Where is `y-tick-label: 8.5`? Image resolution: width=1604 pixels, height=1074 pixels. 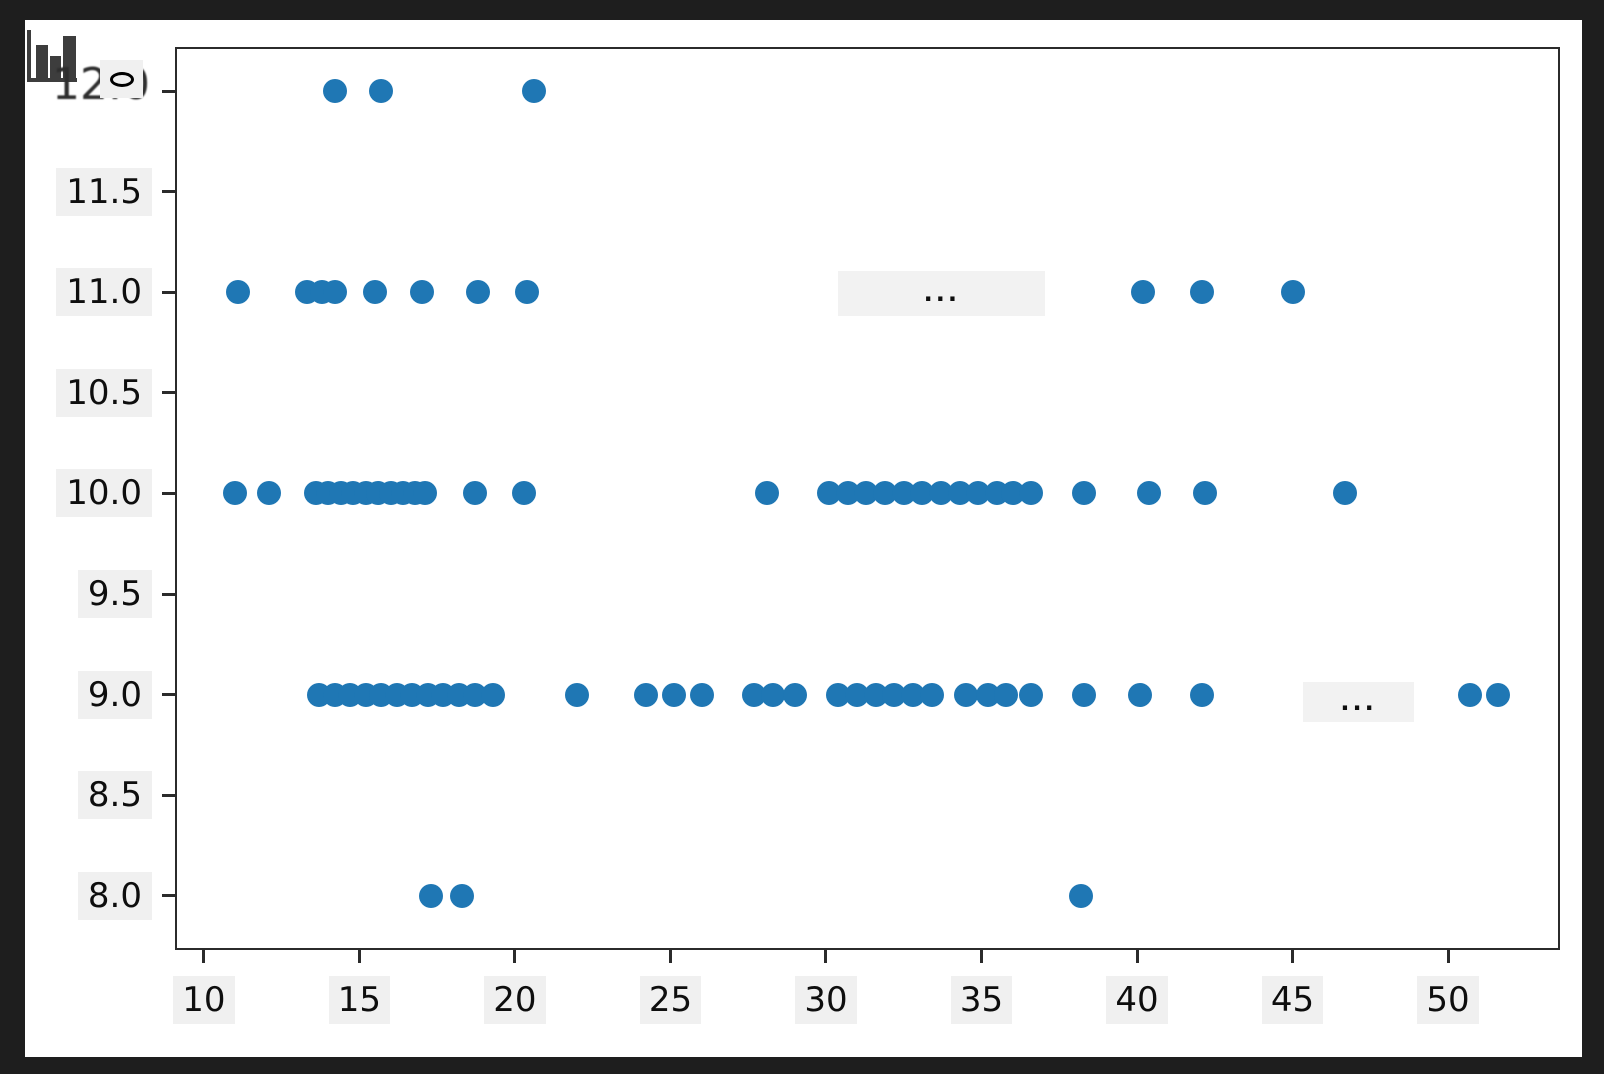
y-tick-label: 8.5 is located at coordinates (114, 795).